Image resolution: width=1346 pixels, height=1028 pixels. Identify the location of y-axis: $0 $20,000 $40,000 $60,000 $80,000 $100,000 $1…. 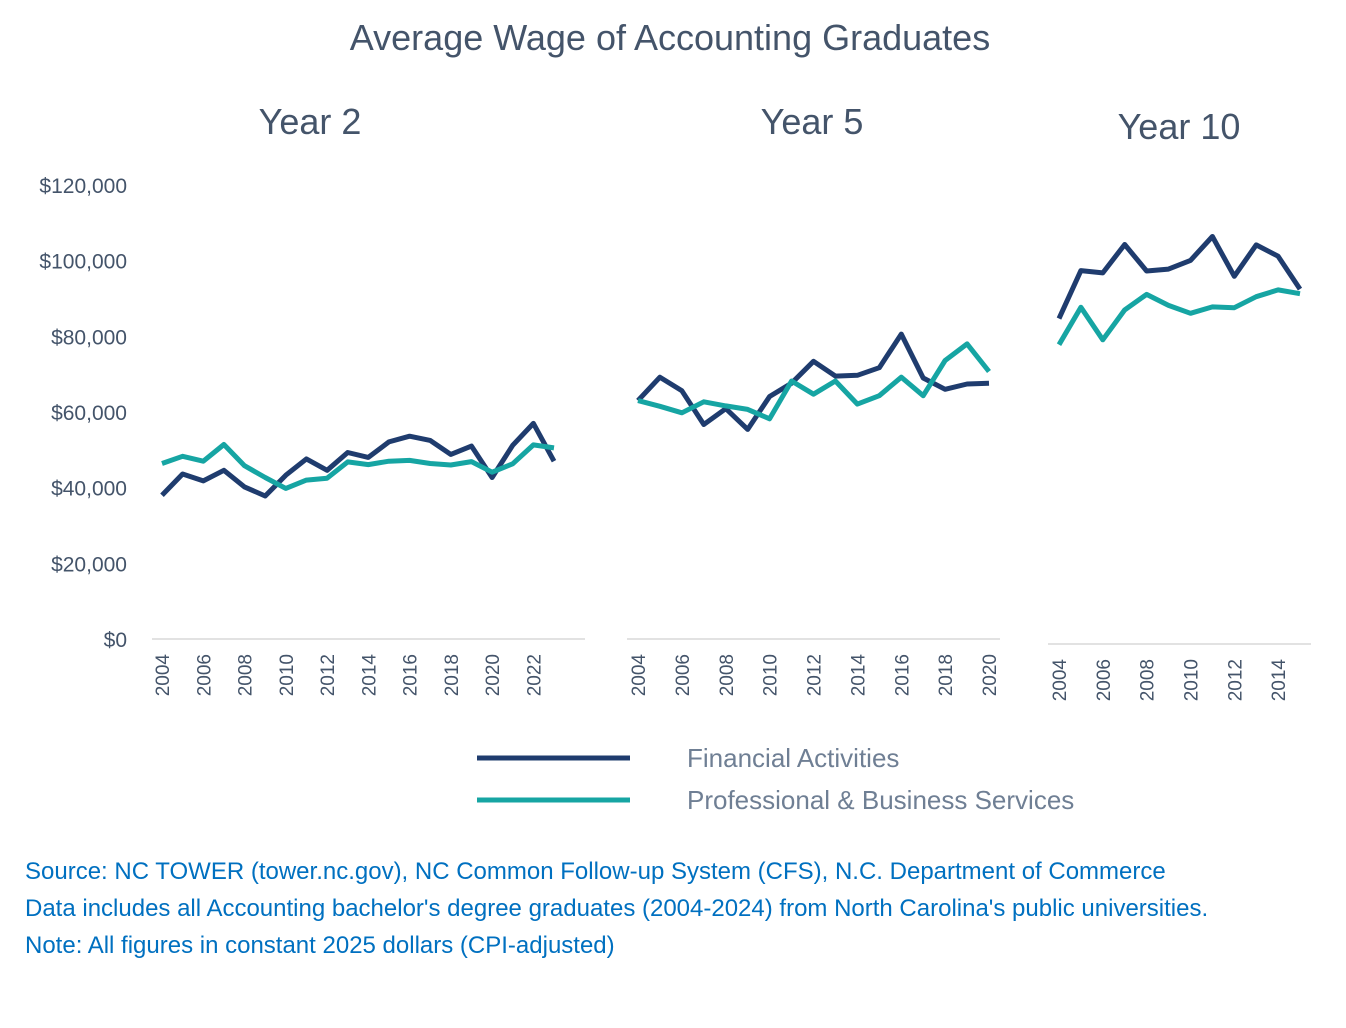
(83, 413).